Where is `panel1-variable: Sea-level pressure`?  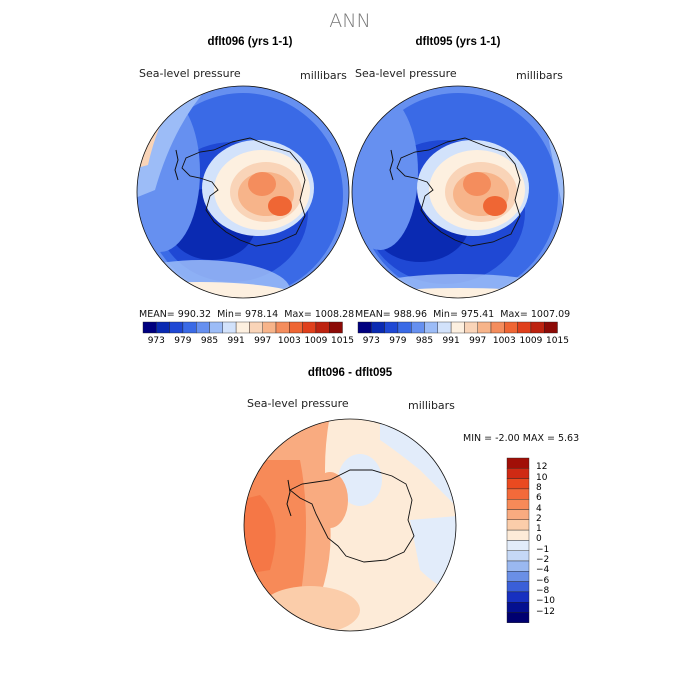
panel1-variable: Sea-level pressure is located at coordinates (190, 73).